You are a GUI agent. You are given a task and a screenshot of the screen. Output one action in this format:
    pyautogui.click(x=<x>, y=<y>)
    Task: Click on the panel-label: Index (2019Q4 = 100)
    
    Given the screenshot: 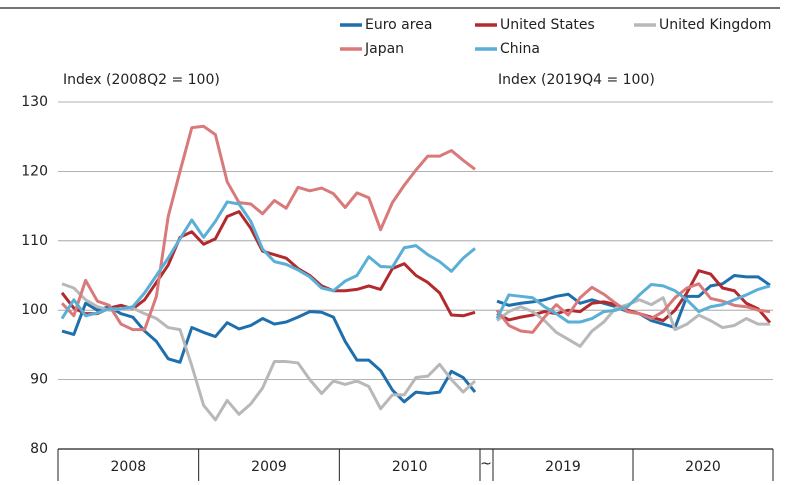 What is the action you would take?
    pyautogui.click(x=576, y=80)
    